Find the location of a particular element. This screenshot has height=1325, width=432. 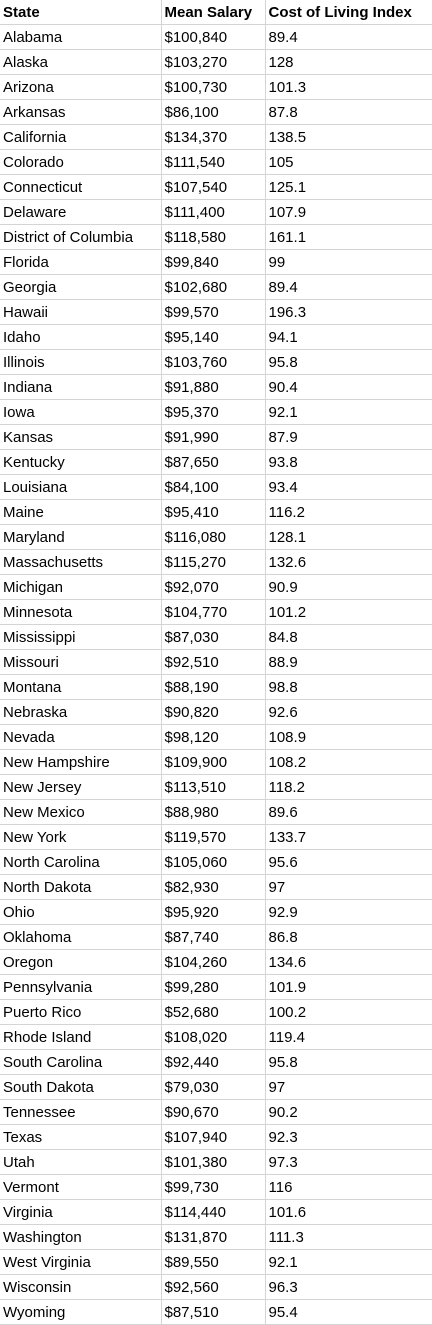

state-cell: Kentucky is located at coordinates (81, 462).